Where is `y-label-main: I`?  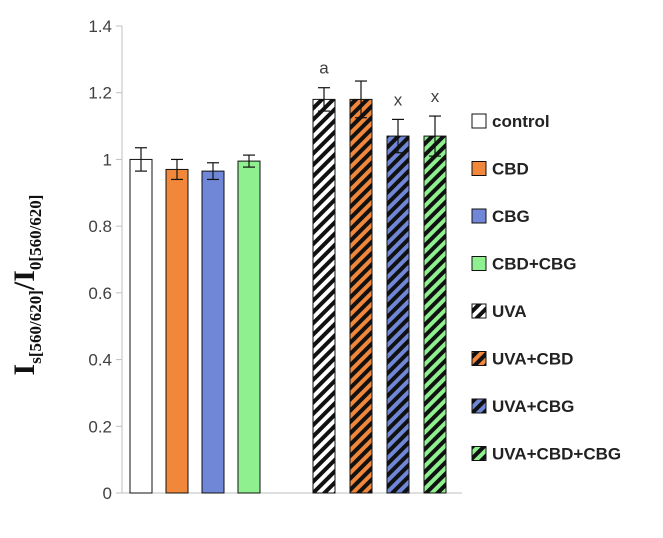 y-label-main: I is located at coordinates (24, 370).